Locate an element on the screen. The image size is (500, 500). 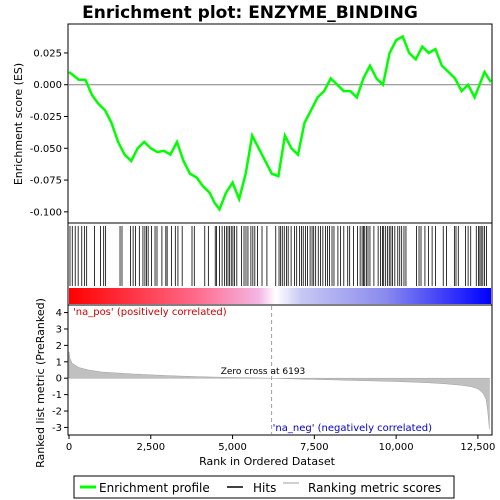
legend-label-hits: Hits is located at coordinates (264, 488).